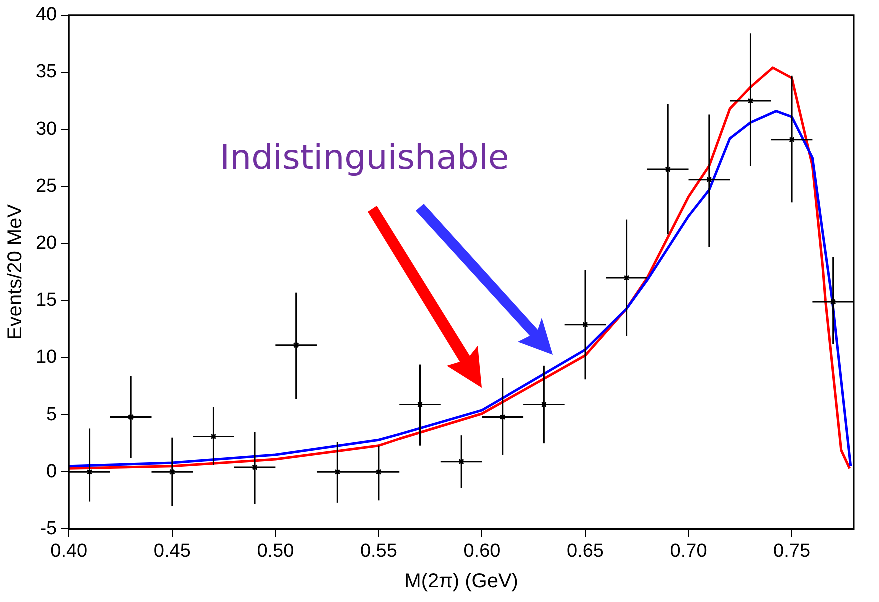 The height and width of the screenshot is (602, 879). Describe the element at coordinates (461, 581) in the screenshot. I see `x-axis-title: M(2π) (GeV)` at that location.